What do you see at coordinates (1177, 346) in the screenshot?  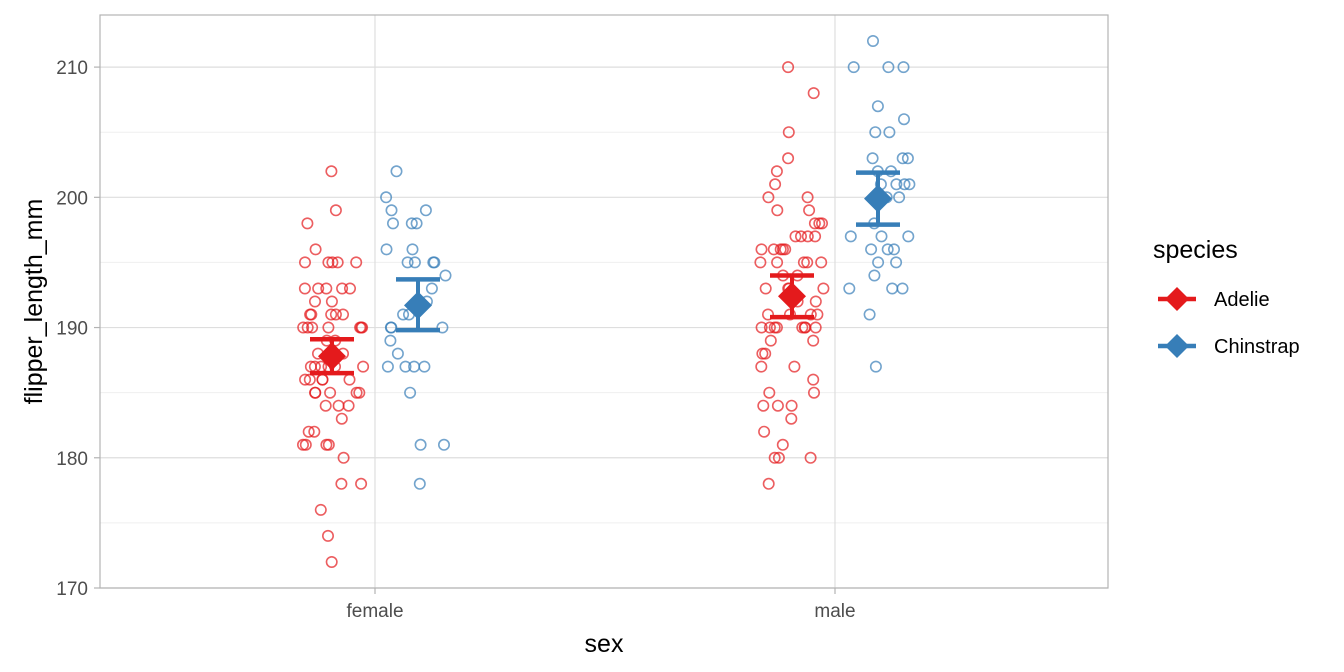 I see `legend-key-diamond` at bounding box center [1177, 346].